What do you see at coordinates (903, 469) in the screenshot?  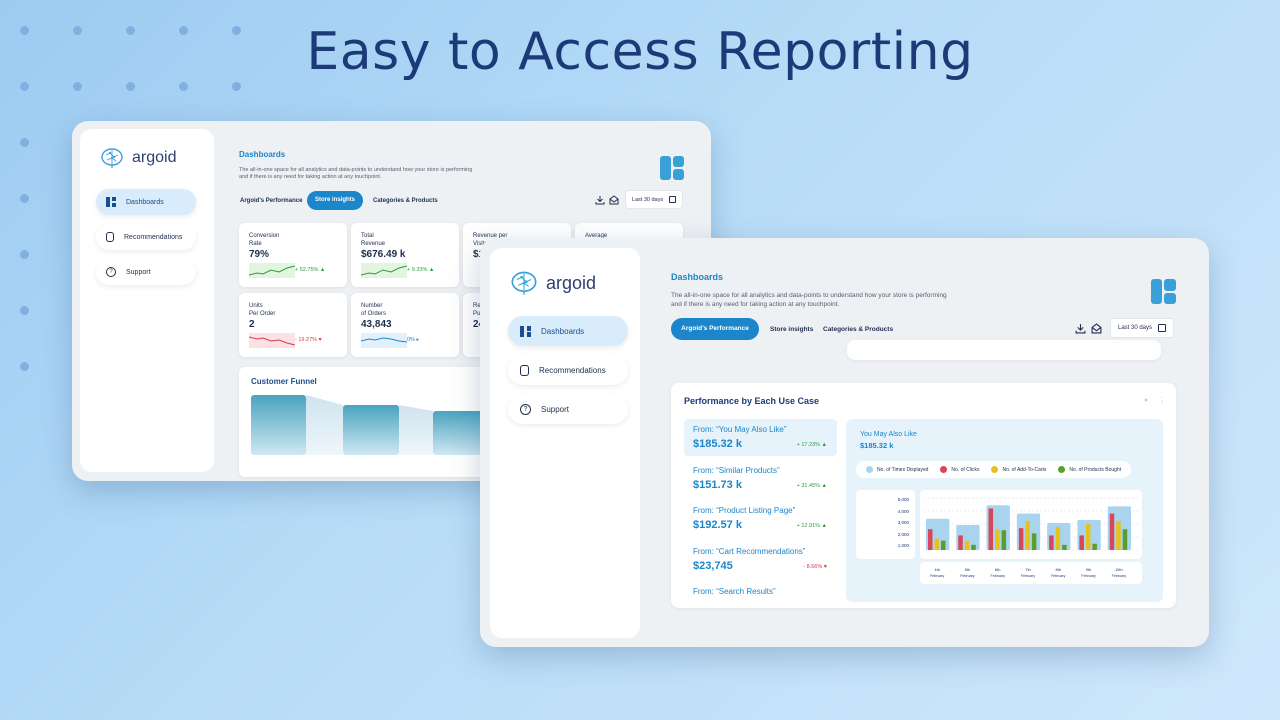 I see `legend-label: No. of Times Displayed` at bounding box center [903, 469].